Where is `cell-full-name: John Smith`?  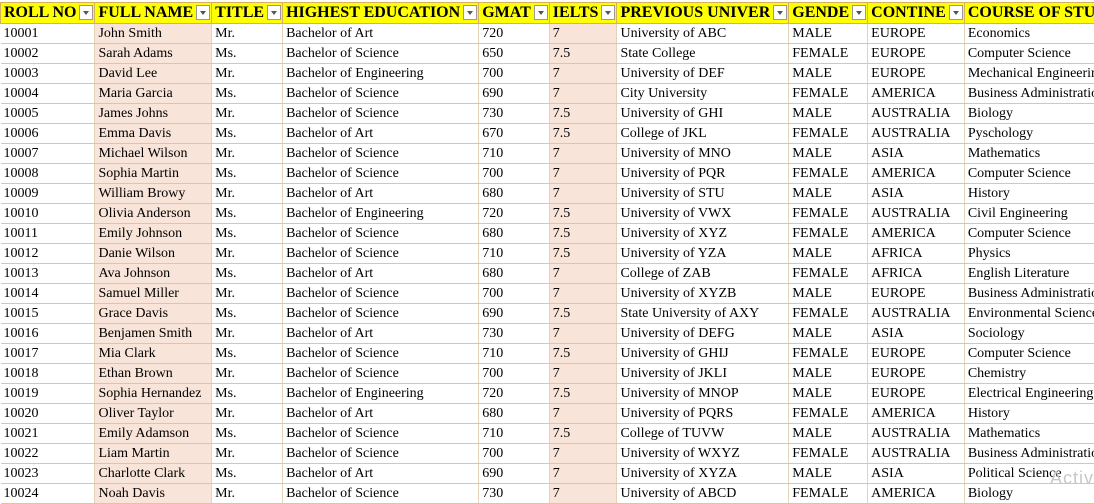 cell-full-name: John Smith is located at coordinates (153, 34).